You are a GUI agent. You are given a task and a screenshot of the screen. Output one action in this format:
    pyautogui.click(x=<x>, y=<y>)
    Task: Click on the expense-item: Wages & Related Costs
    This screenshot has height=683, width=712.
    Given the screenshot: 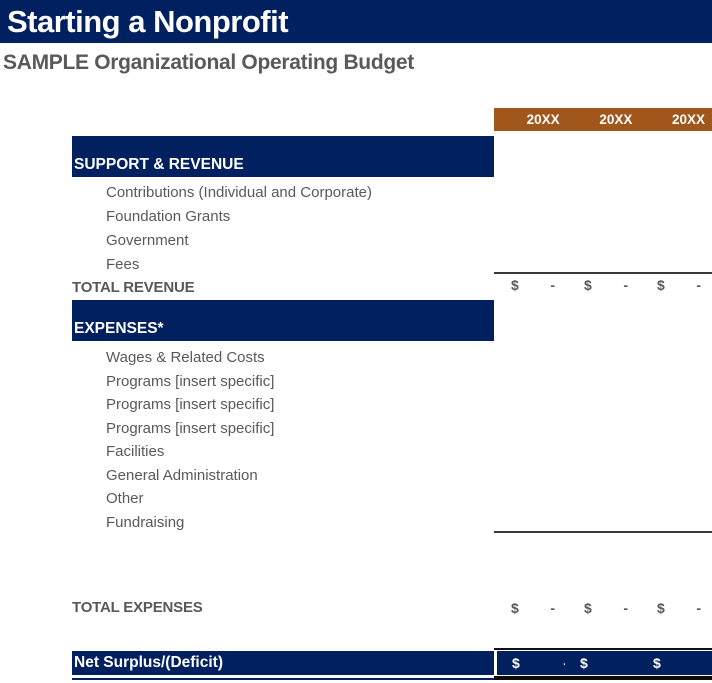 What is the action you would take?
    pyautogui.click(x=185, y=357)
    